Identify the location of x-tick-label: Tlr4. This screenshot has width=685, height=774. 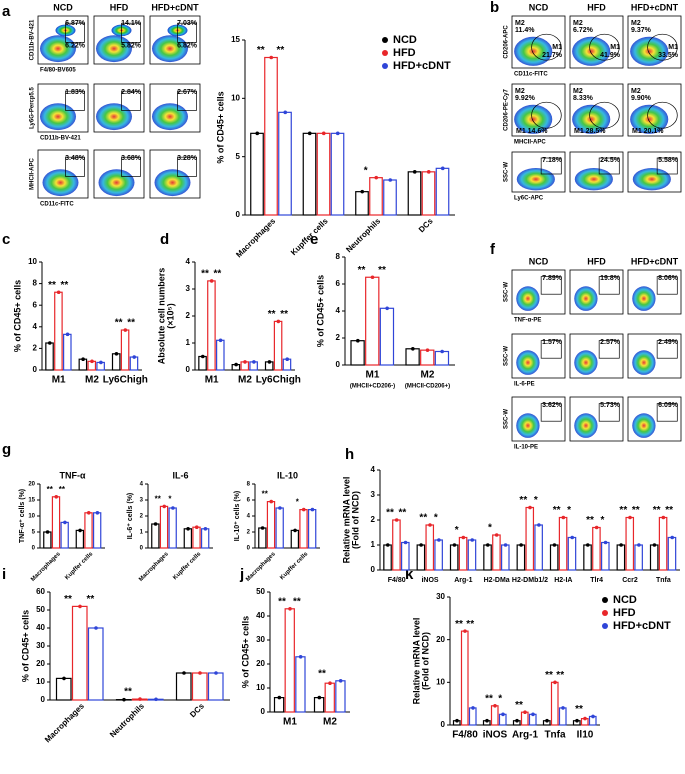
(596, 580).